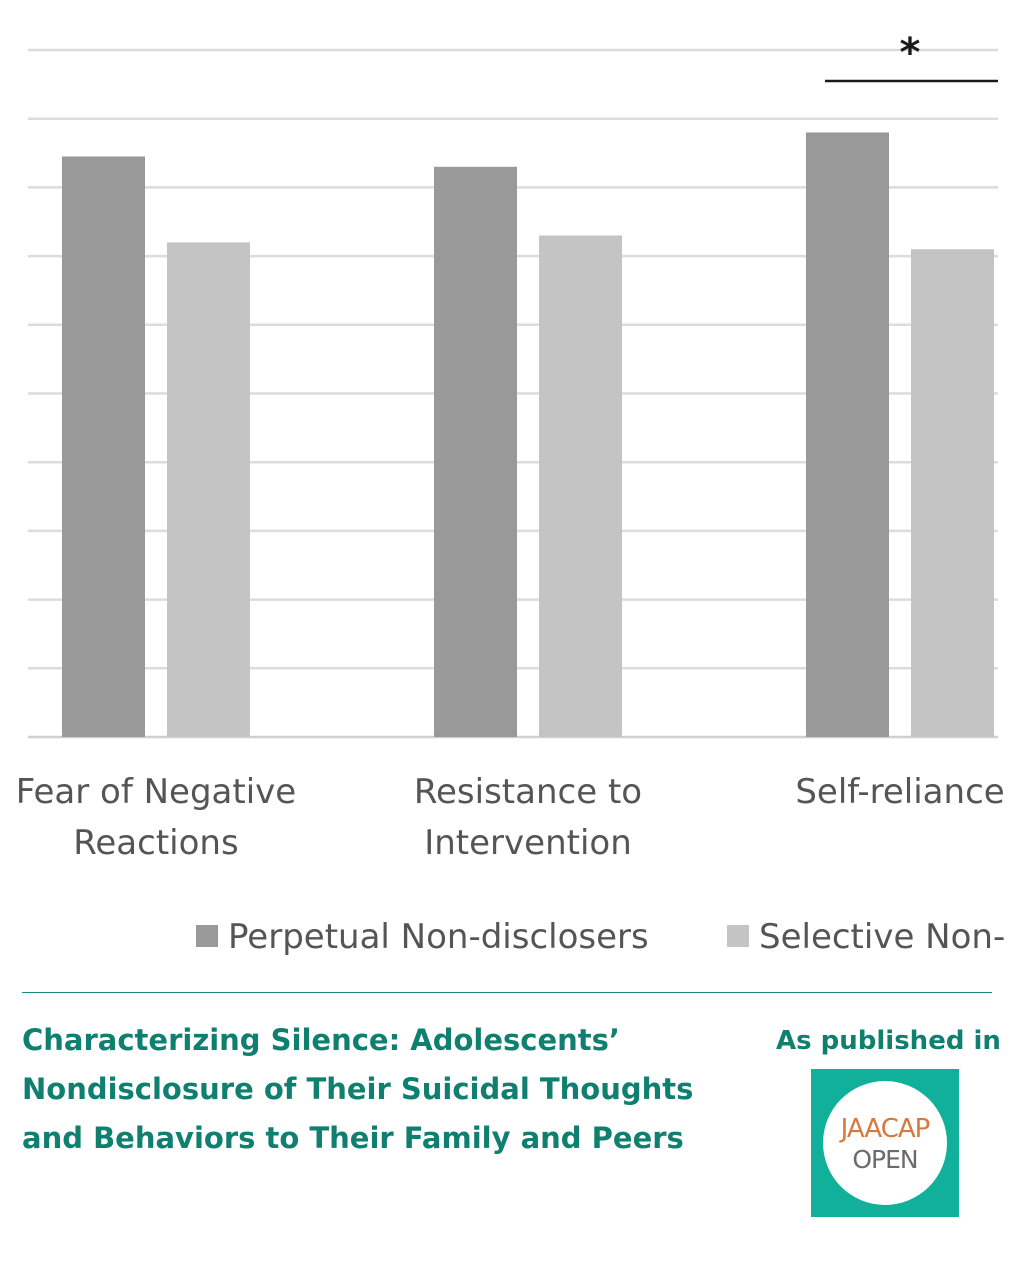 The width and height of the screenshot is (1024, 1280). What do you see at coordinates (885, 1159) in the screenshot?
I see `logo-text-open: OPEN` at bounding box center [885, 1159].